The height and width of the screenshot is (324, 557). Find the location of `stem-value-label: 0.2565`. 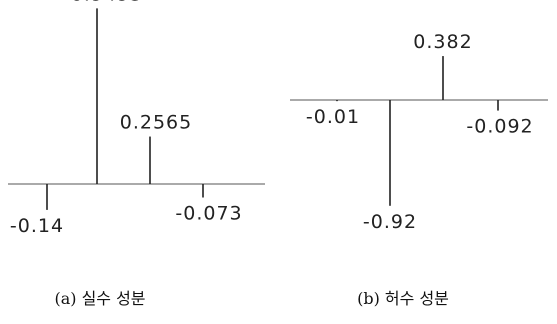

stem-value-label: 0.2565 is located at coordinates (156, 123).